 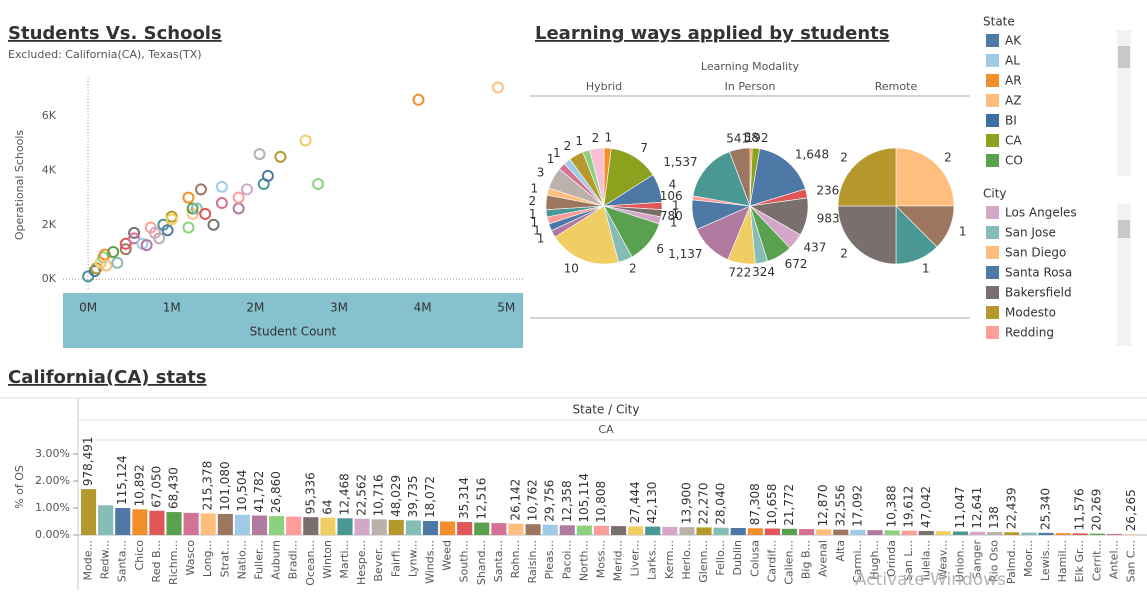 I want to click on slice-label: 10, so click(x=571, y=269).